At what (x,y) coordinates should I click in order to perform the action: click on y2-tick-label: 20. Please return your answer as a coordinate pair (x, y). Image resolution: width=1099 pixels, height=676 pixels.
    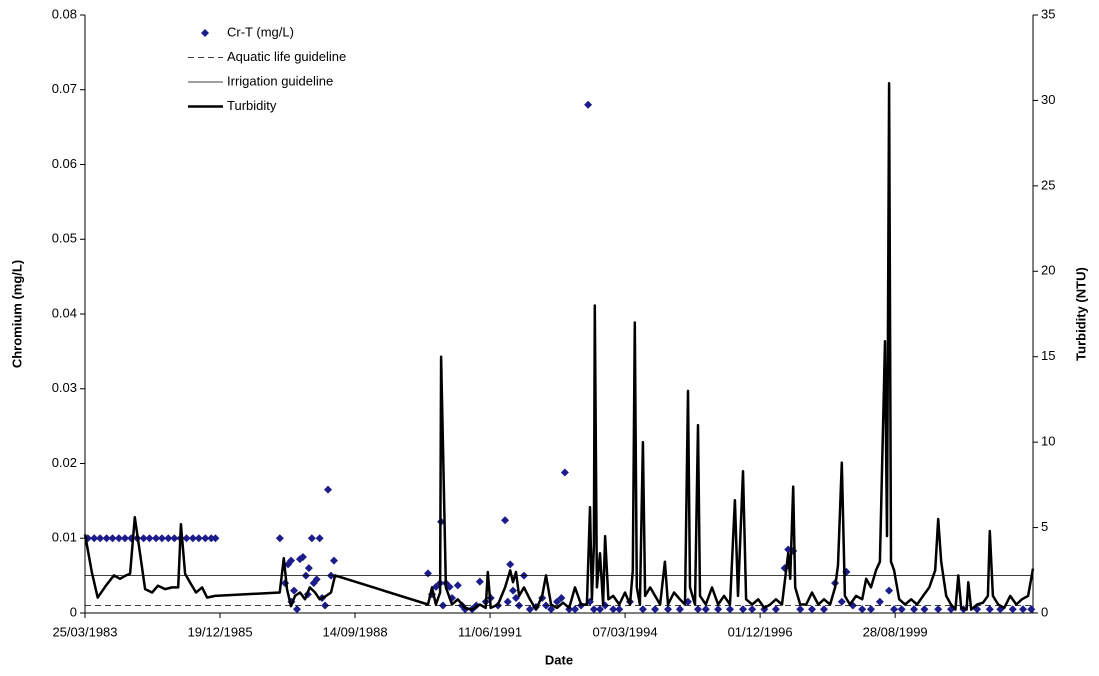
    Looking at the image, I should click on (1048, 270).